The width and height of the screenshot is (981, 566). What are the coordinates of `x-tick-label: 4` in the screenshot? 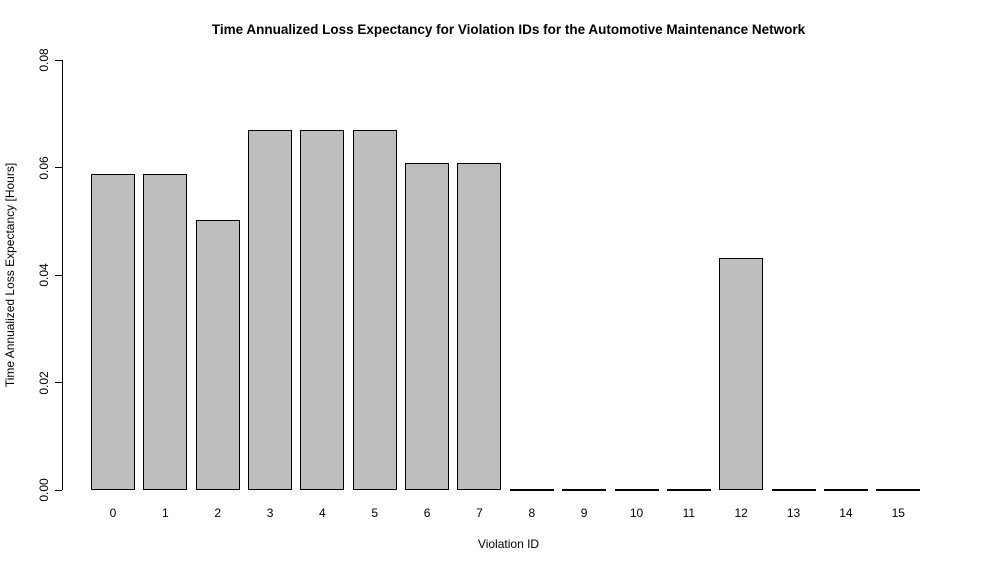 It's located at (322, 513).